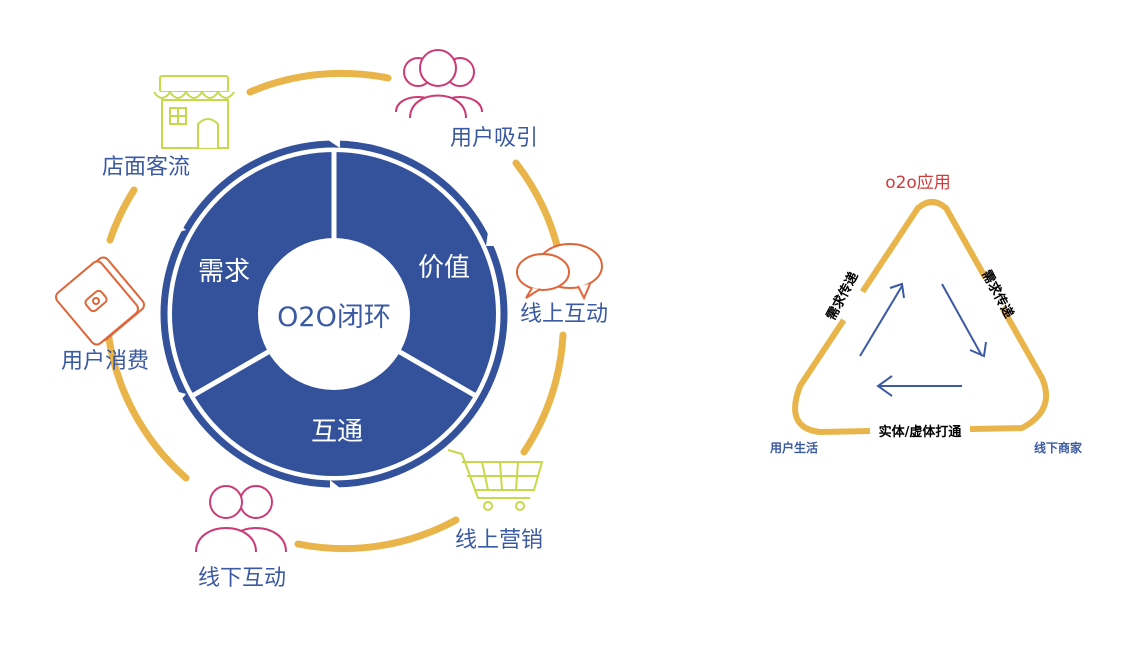  I want to click on wallet-icon, so click(100, 301).